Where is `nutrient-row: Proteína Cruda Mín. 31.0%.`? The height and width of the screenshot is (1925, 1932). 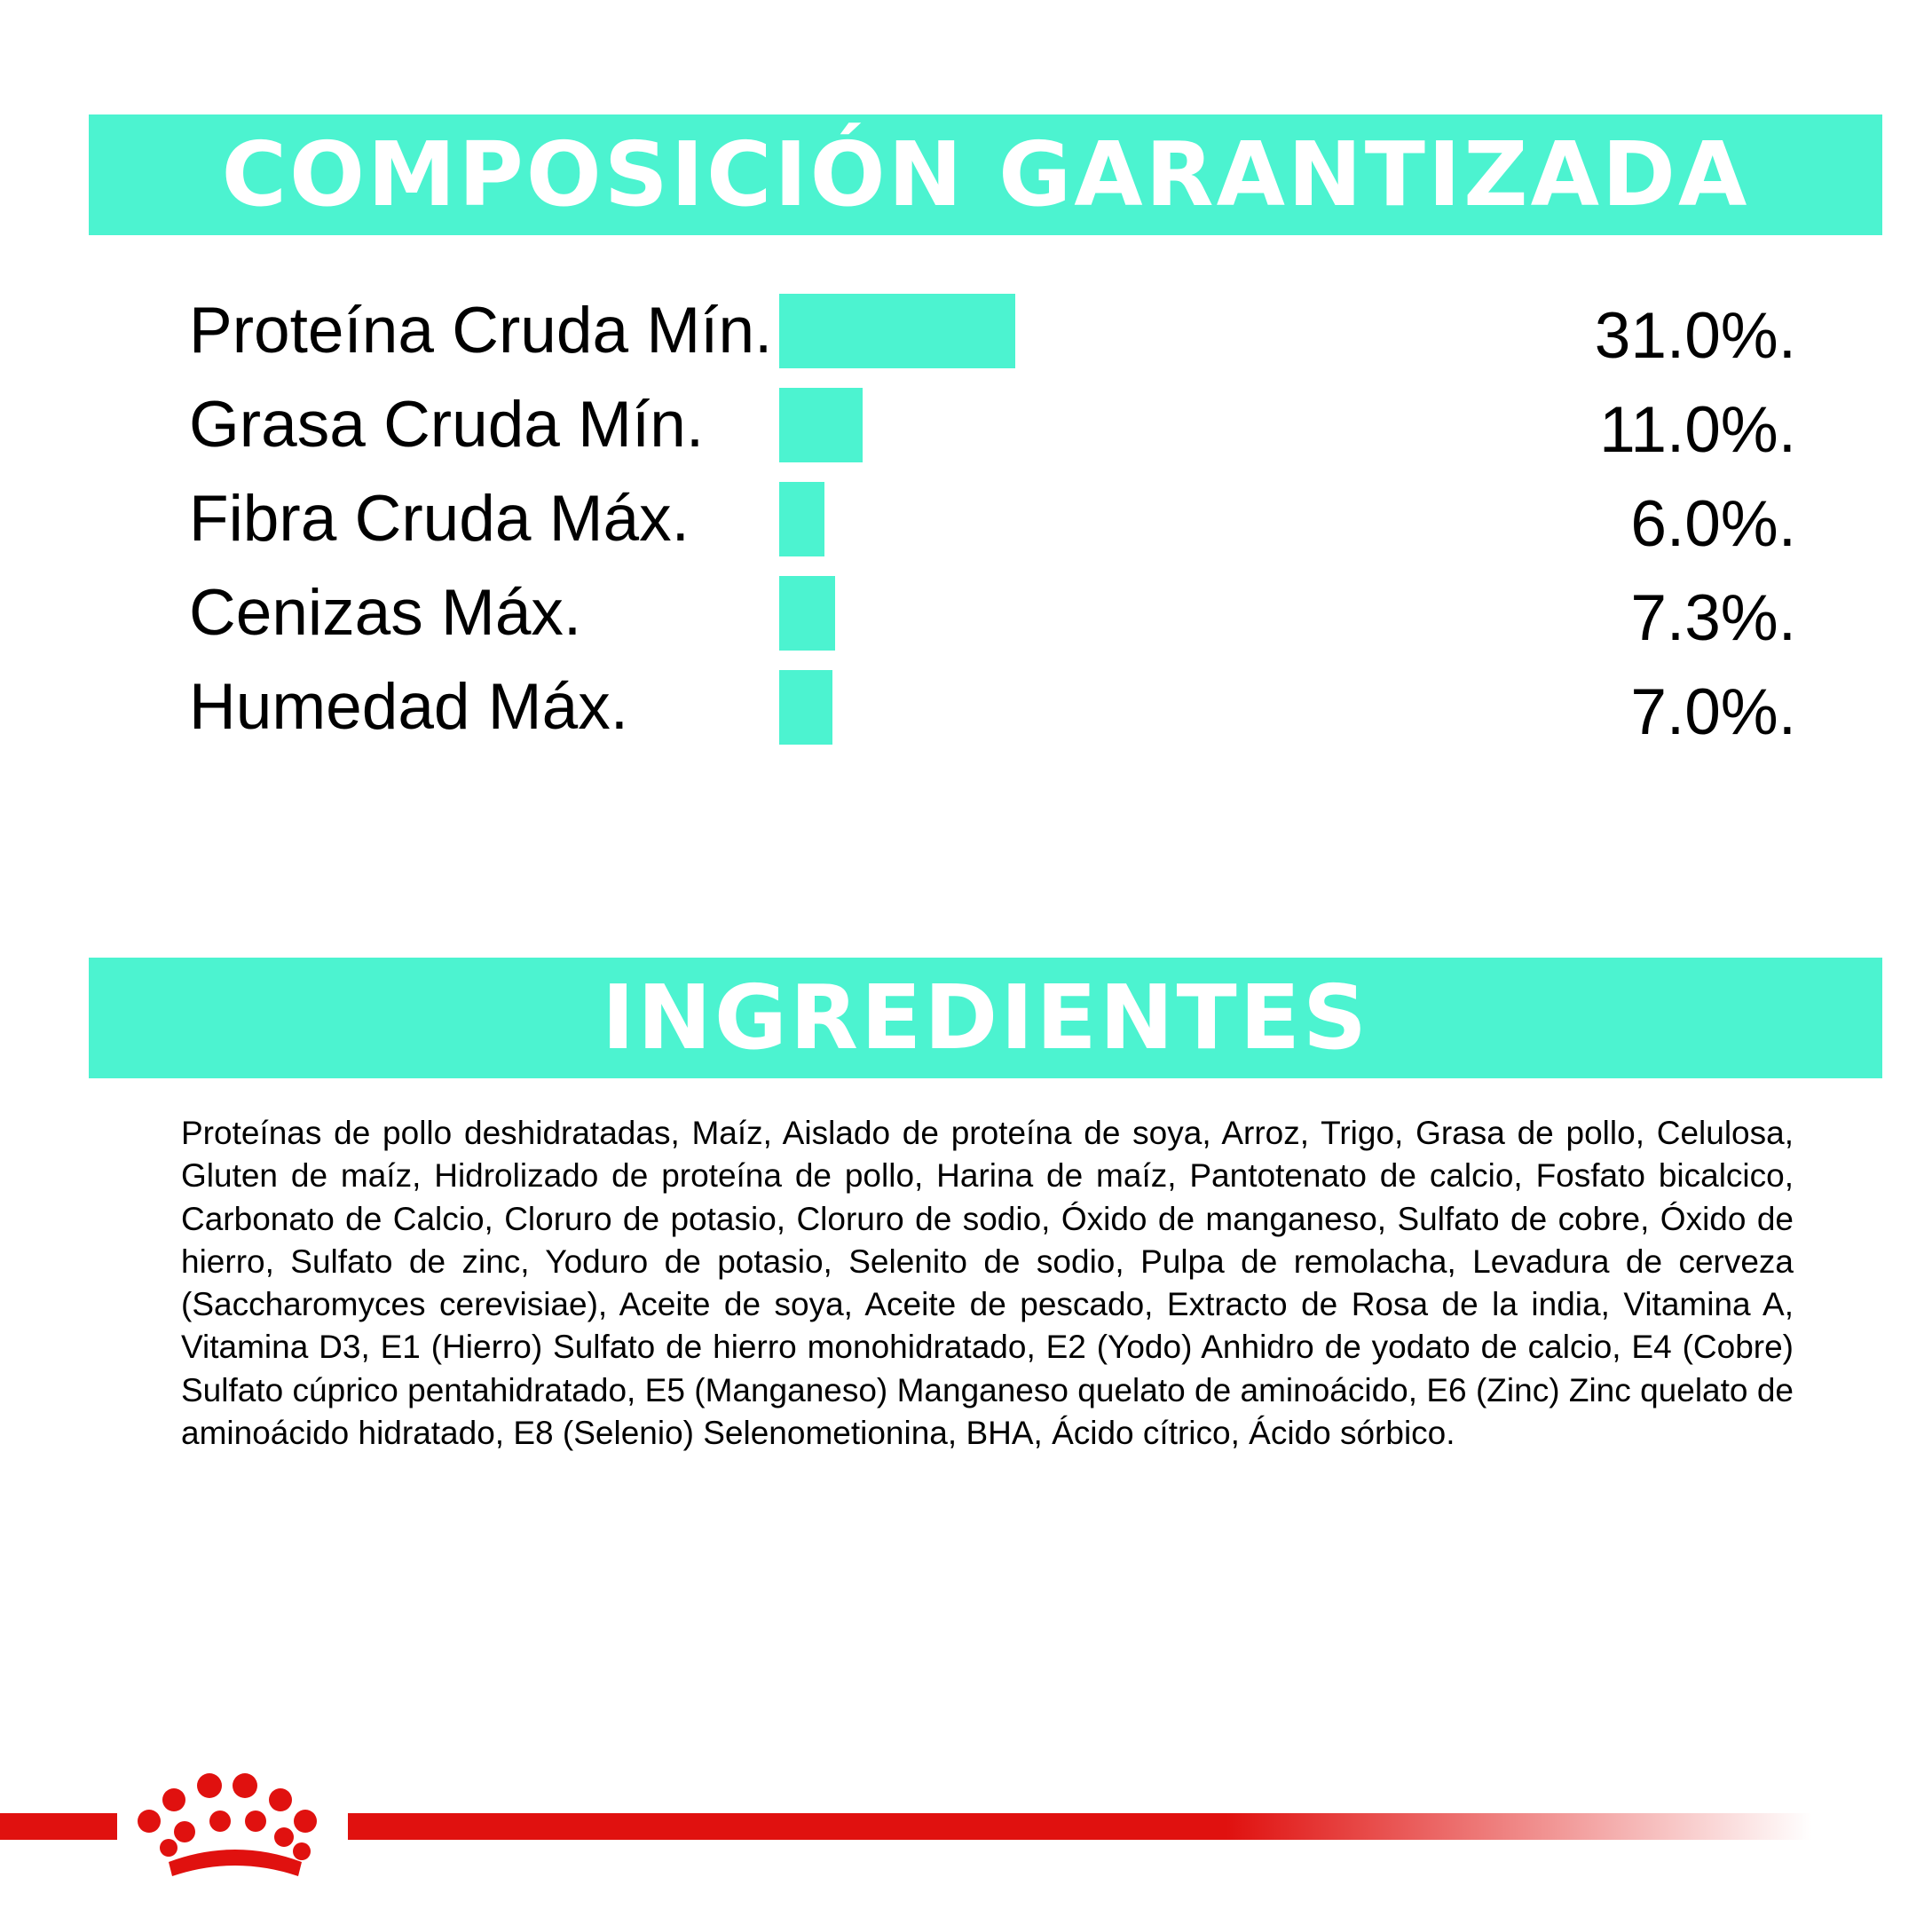
nutrient-row: Proteína Cruda Mín. 31.0%. is located at coordinates (966, 341).